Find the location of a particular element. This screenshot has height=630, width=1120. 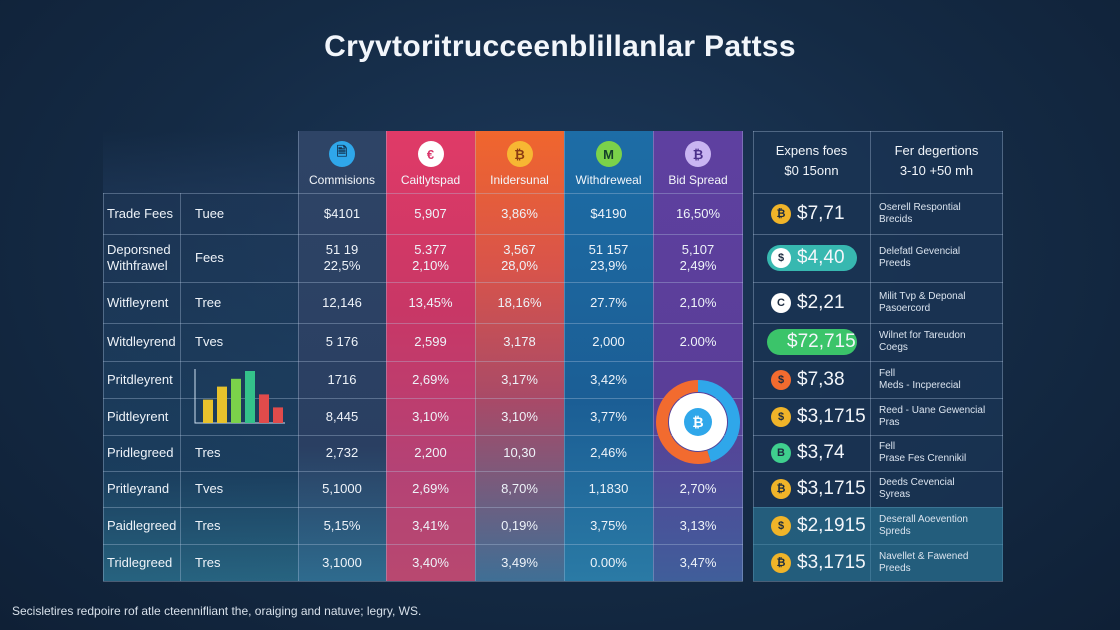

table-cell: 5,15% is located at coordinates (342, 525).